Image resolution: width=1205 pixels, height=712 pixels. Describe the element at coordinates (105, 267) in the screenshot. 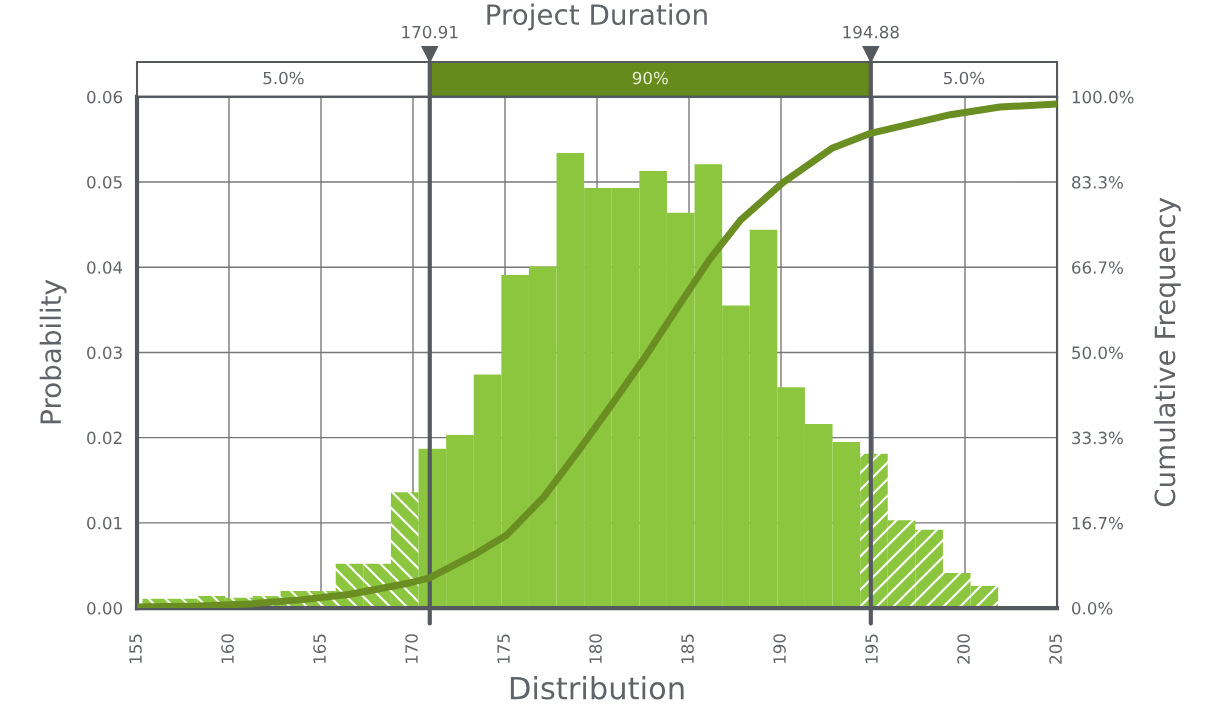

I see `y-tick-label: 0.04` at that location.